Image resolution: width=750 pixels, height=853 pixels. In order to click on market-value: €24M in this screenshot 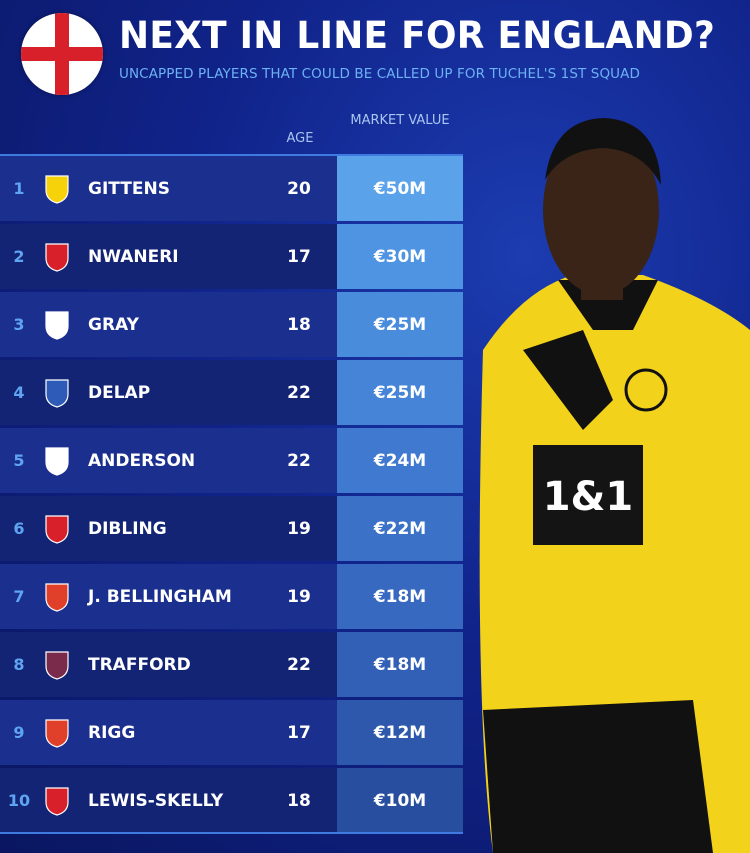, I will do `click(400, 460)`.